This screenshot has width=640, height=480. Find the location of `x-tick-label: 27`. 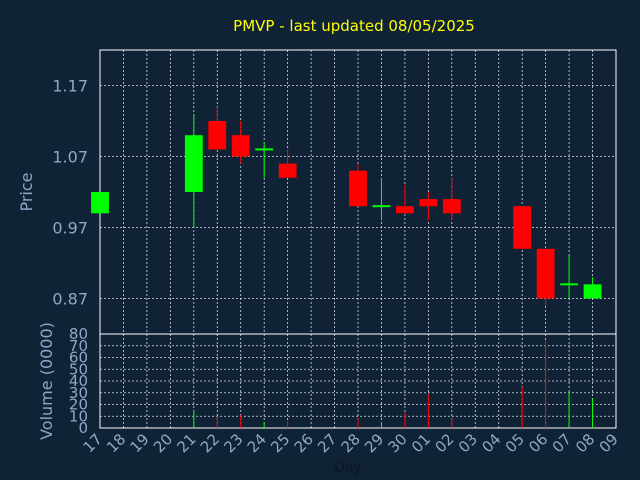

x-tick-label: 27 is located at coordinates (327, 443).